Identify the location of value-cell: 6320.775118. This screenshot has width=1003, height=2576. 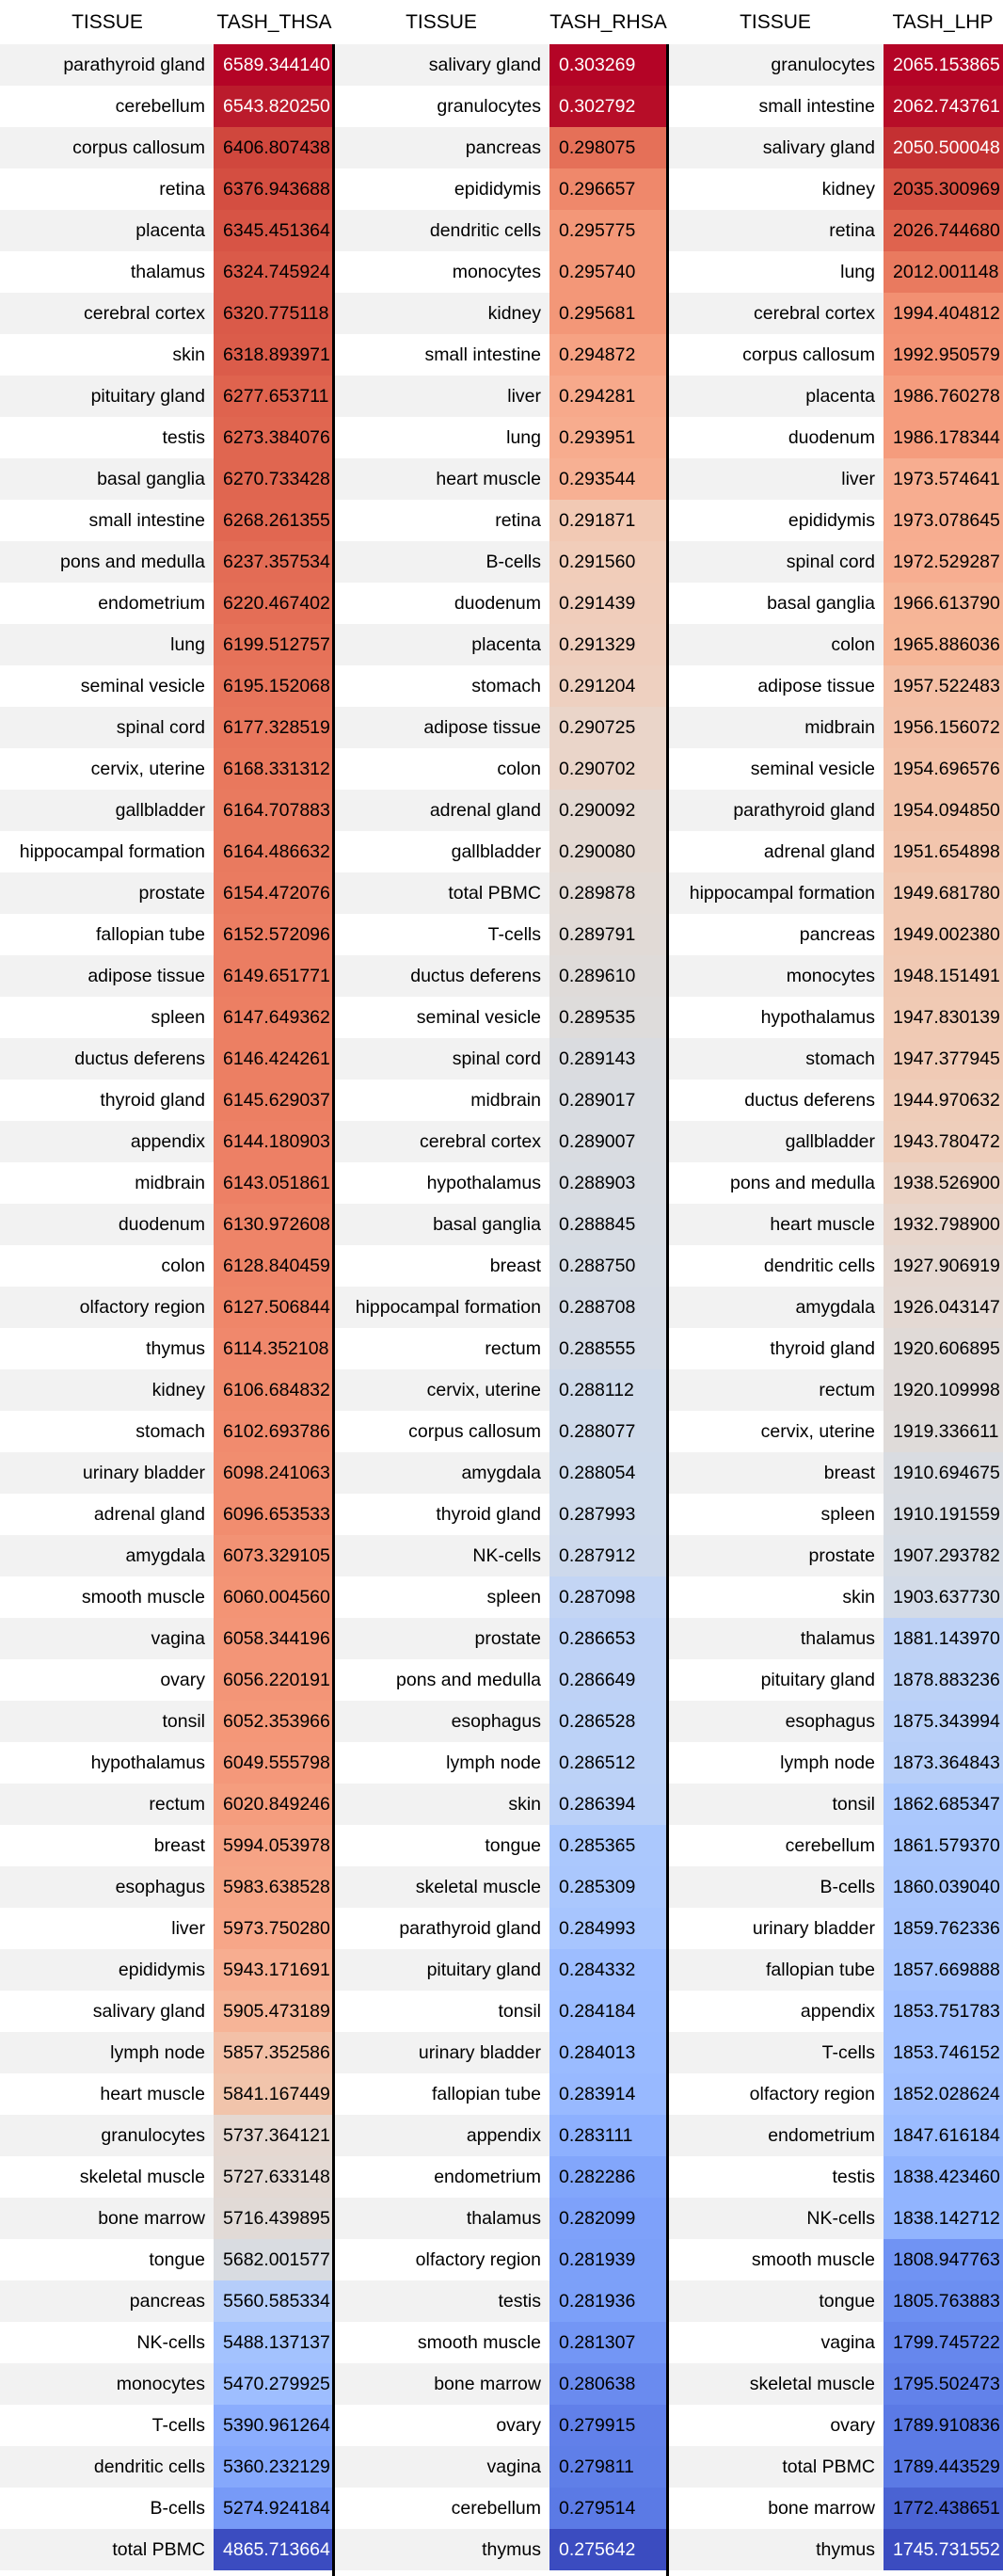
(274, 313).